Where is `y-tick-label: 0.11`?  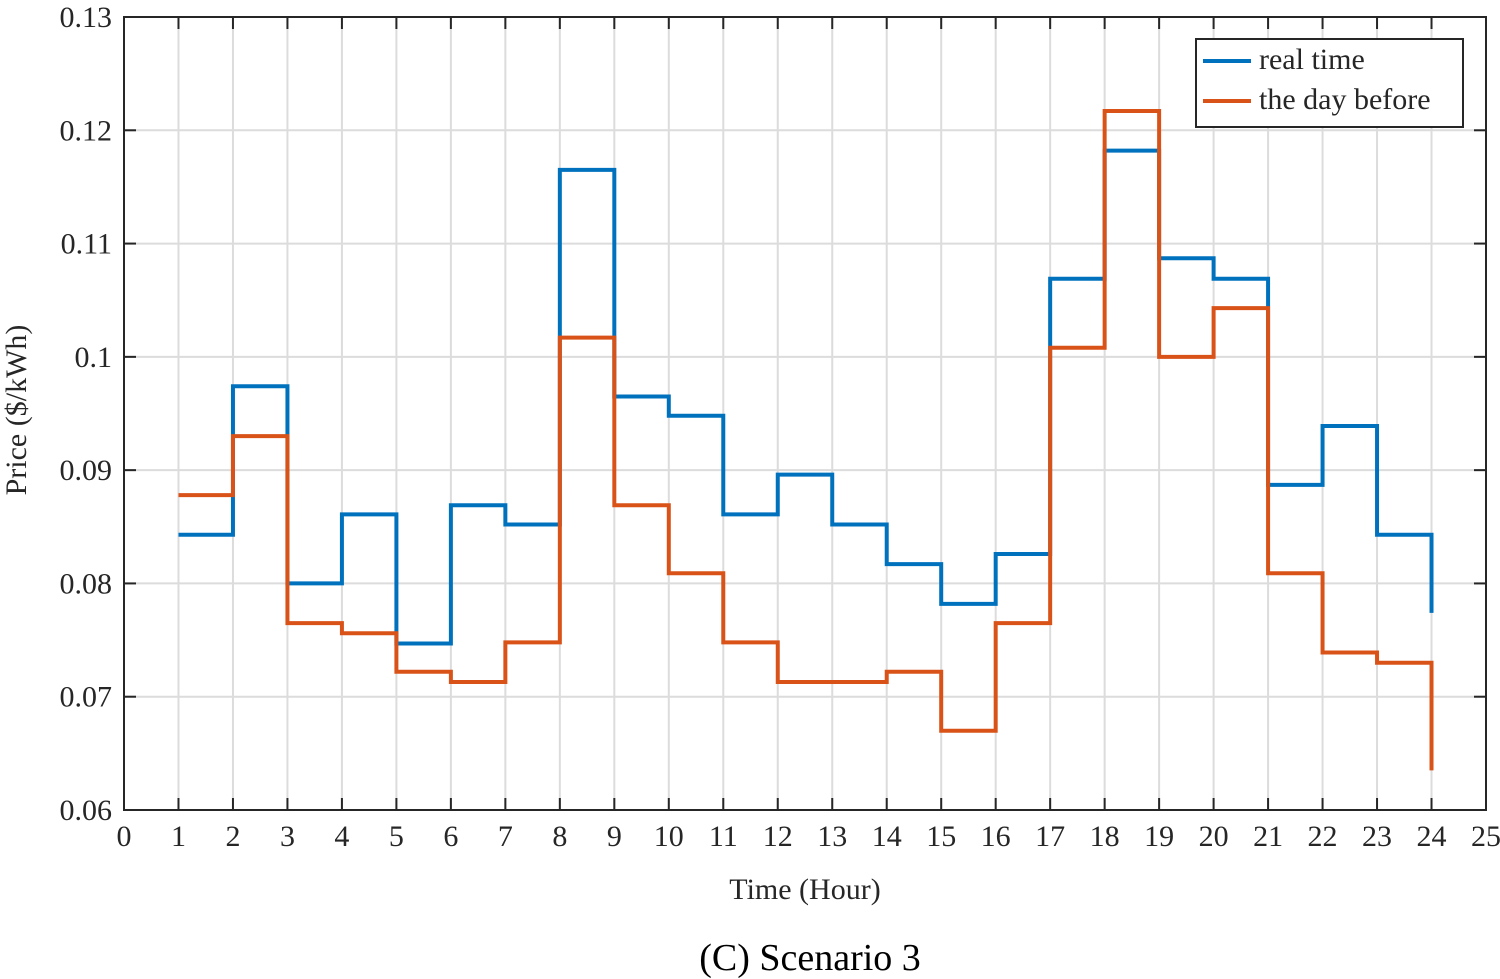 y-tick-label: 0.11 is located at coordinates (86, 244).